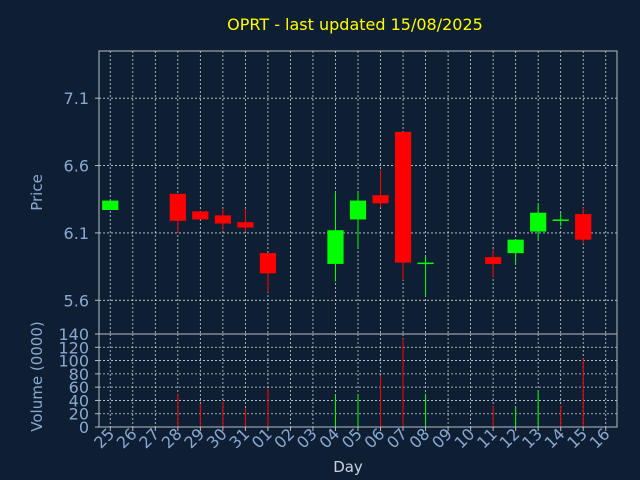 The image size is (640, 480). I want to click on price-y-axis-label: Price, so click(37, 192).